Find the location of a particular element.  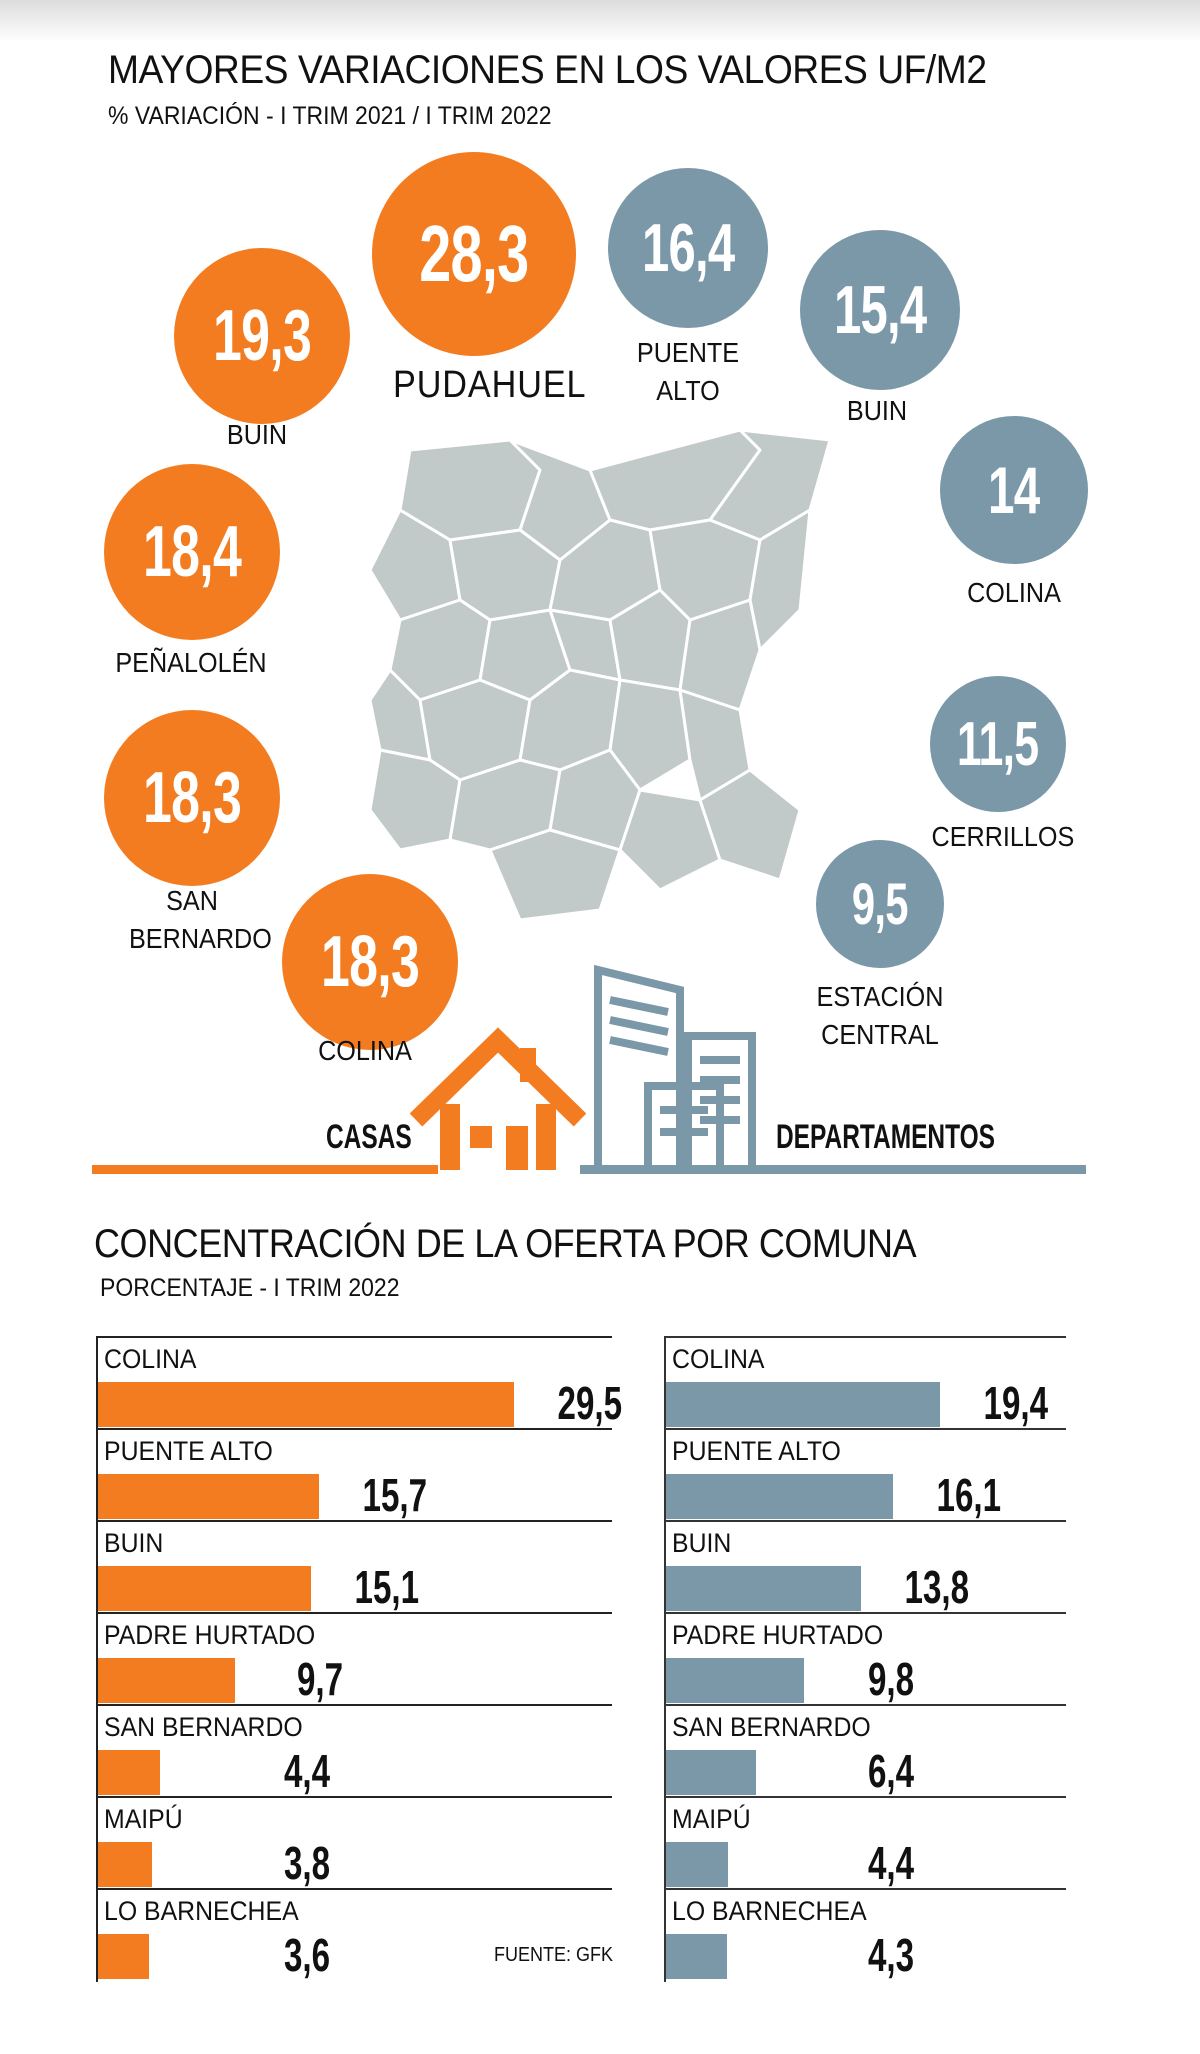

legend-casas: CASAS is located at coordinates (369, 1137).